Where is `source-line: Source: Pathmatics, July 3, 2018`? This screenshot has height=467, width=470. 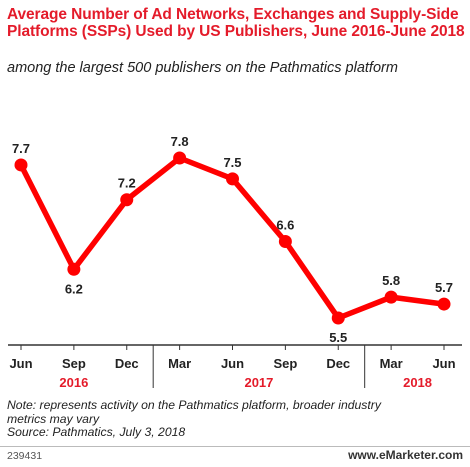
source-line: Source: Pathmatics, July 3, 2018 is located at coordinates (96, 432).